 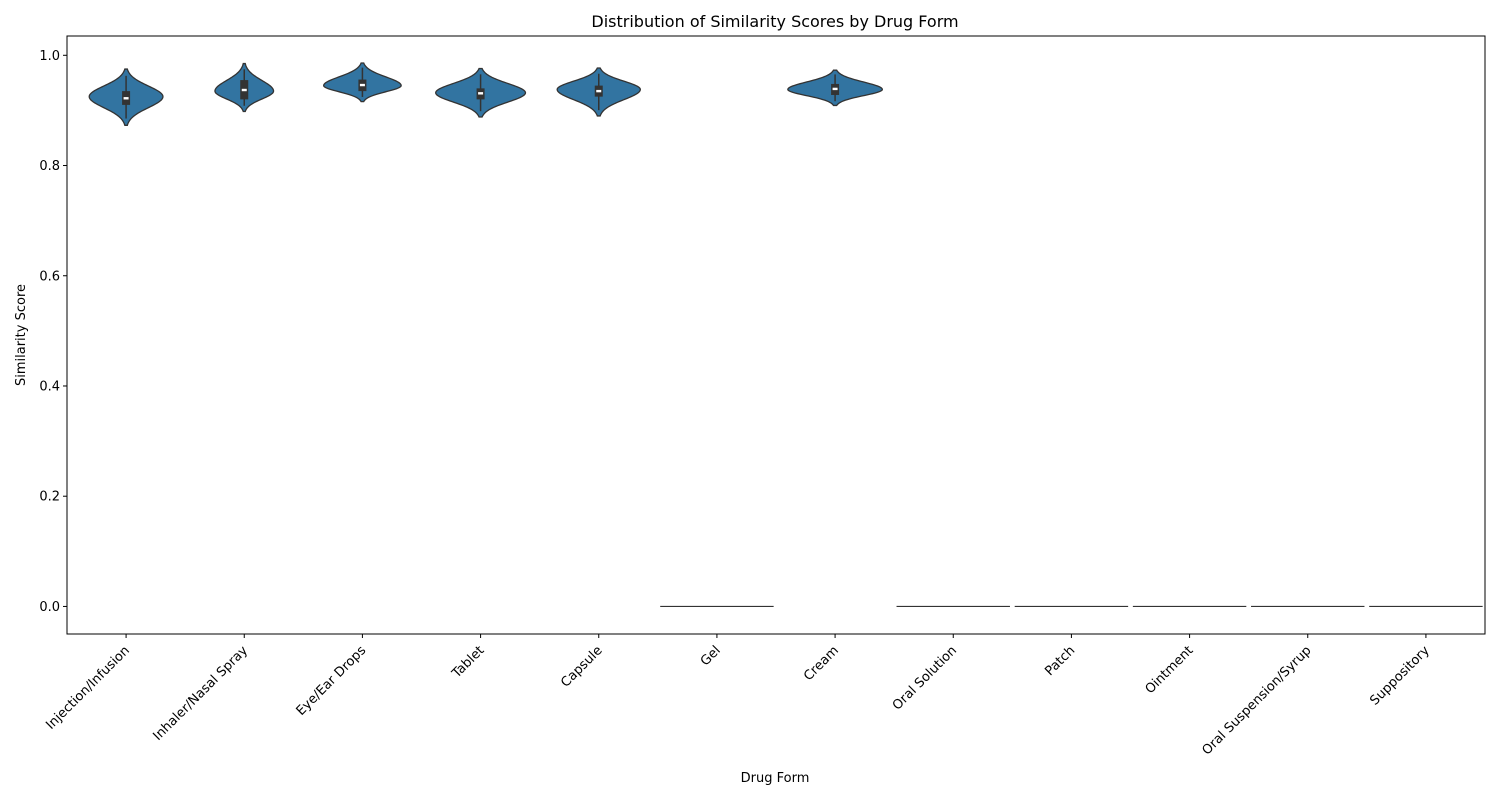 I want to click on x-tick-label: Patch, so click(x=1060, y=661).